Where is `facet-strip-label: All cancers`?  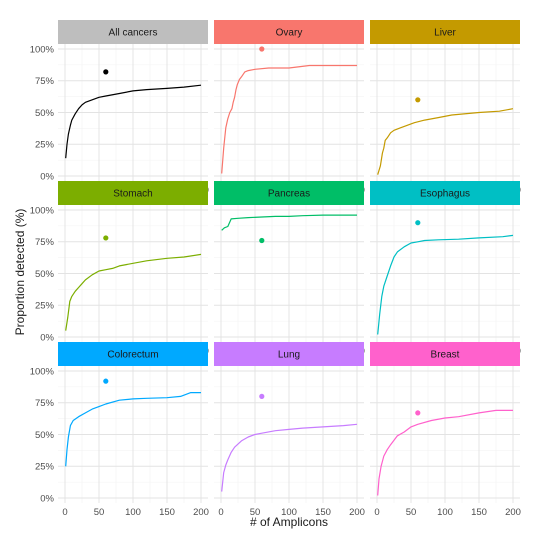
facet-strip-label: All cancers is located at coordinates (133, 33).